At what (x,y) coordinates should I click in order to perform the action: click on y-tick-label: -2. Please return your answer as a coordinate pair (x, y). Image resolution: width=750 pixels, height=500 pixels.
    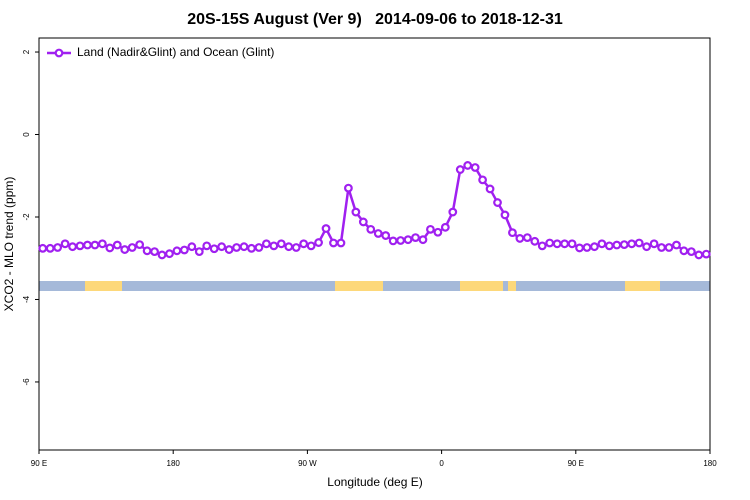
    Looking at the image, I should click on (26, 217).